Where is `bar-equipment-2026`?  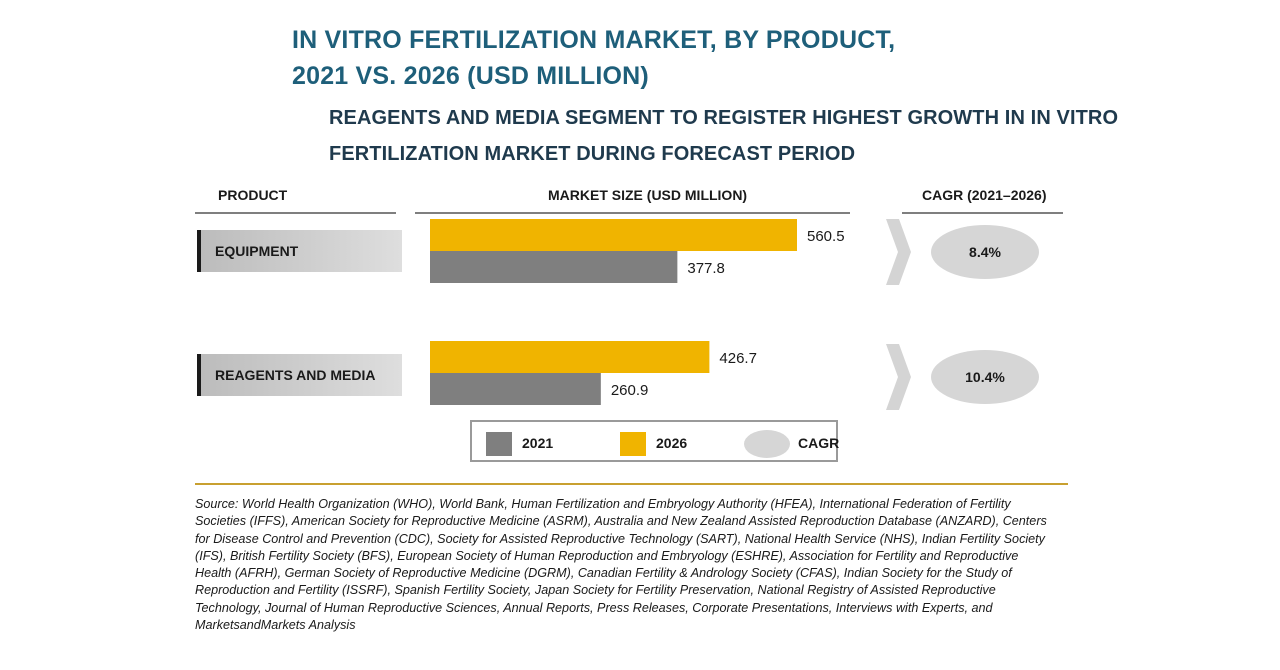
bar-equipment-2026 is located at coordinates (613, 235).